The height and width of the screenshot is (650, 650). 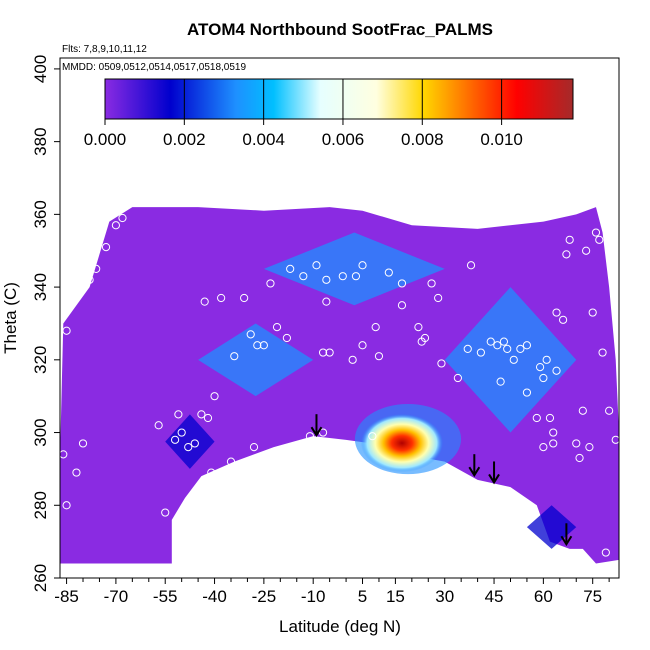 I want to click on x-tick-label: -70, so click(x=116, y=596).